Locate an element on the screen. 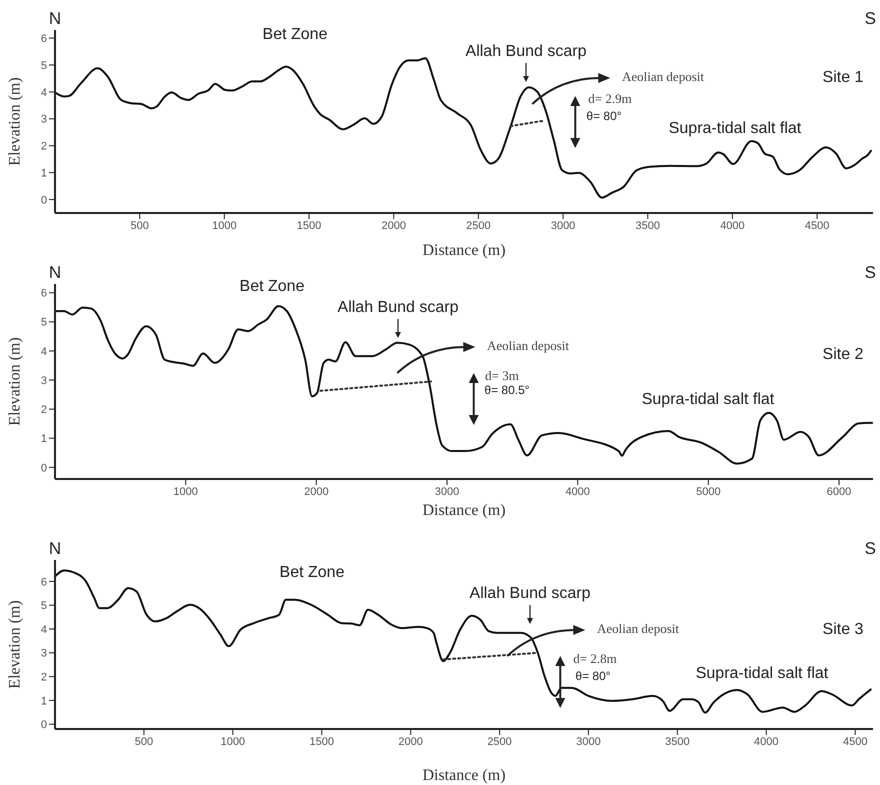  x-tick-label: 5000 is located at coordinates (708, 492).